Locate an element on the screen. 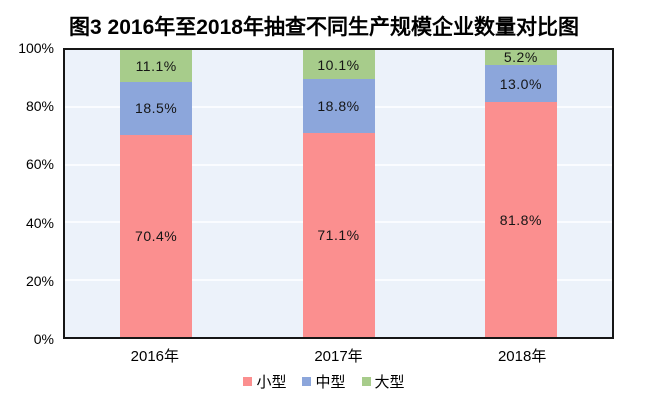  bar-segment-medium: 18.5% is located at coordinates (156, 108).